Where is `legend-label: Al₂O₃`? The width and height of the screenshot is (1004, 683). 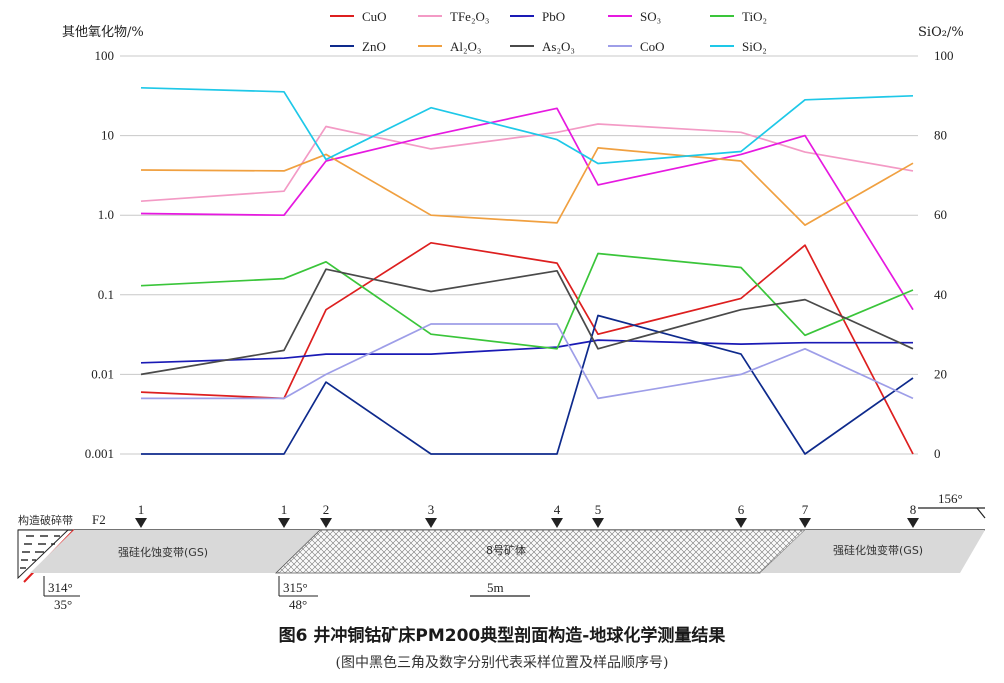
legend-label: Al₂O₃ is located at coordinates (465, 46).